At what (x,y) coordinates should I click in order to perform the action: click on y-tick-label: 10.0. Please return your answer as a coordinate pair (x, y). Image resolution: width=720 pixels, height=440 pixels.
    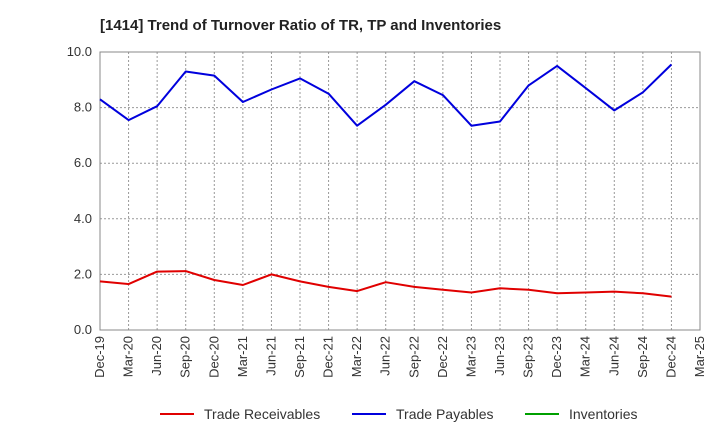
    Looking at the image, I should click on (79, 51).